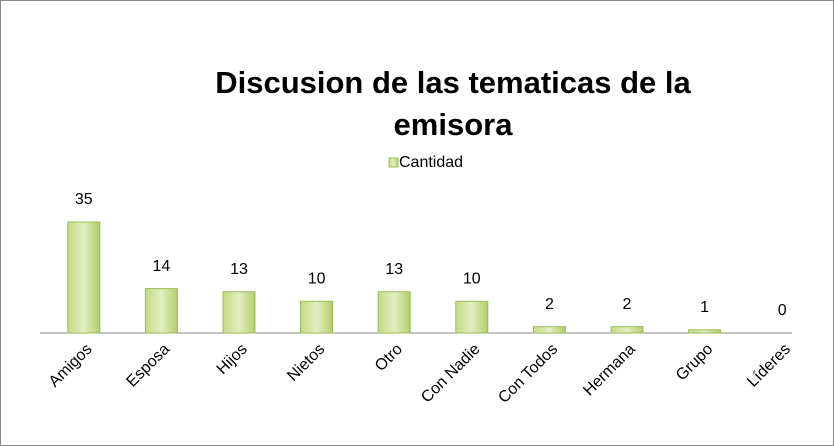 This screenshot has height=446, width=834. What do you see at coordinates (431, 162) in the screenshot?
I see `legend-label: Cantidad` at bounding box center [431, 162].